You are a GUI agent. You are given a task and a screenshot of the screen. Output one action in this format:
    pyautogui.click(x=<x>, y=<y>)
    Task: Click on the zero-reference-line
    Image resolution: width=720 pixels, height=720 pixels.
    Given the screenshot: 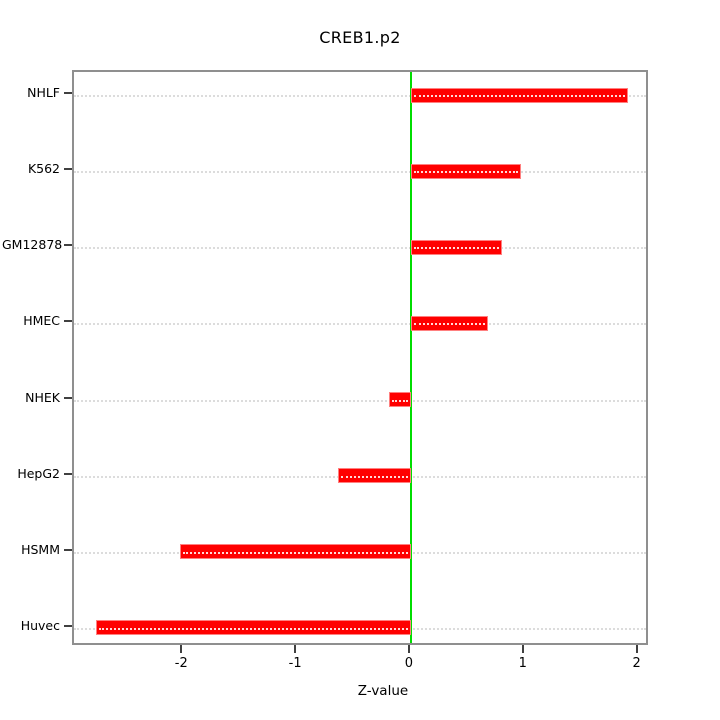 What is the action you would take?
    pyautogui.click(x=410, y=357)
    